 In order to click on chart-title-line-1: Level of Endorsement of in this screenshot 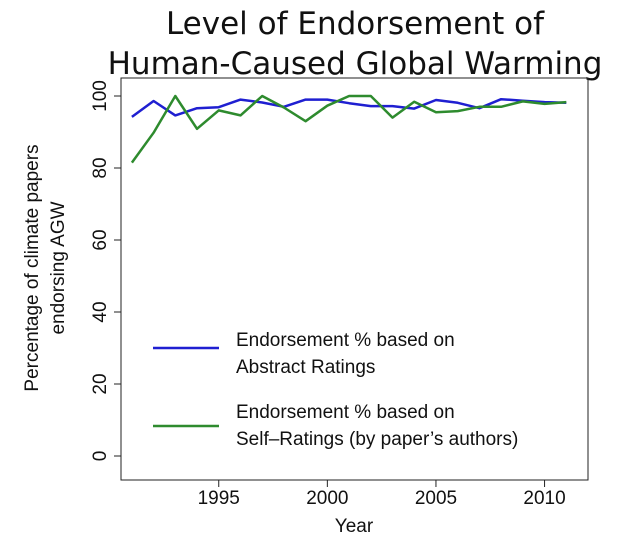, I will do `click(355, 24)`.